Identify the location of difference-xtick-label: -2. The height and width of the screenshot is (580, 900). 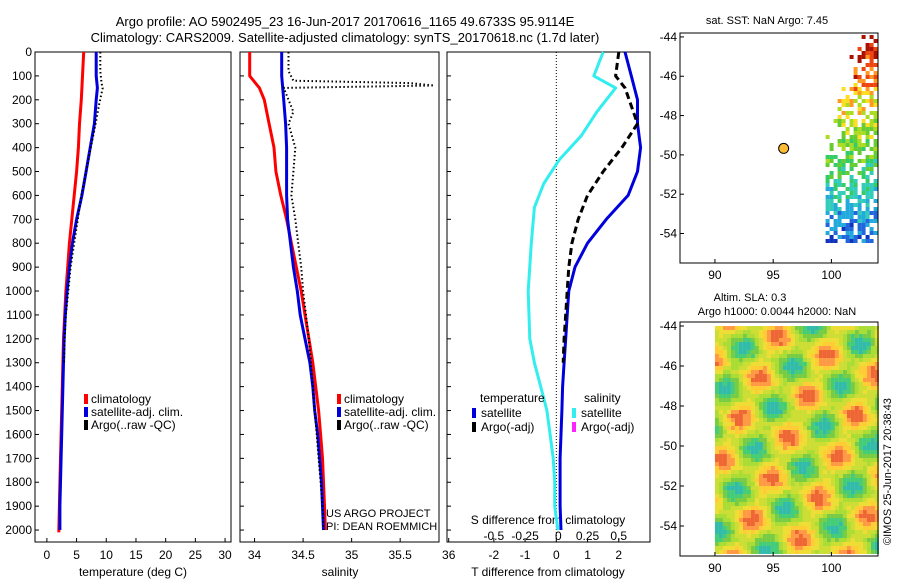
(494, 555).